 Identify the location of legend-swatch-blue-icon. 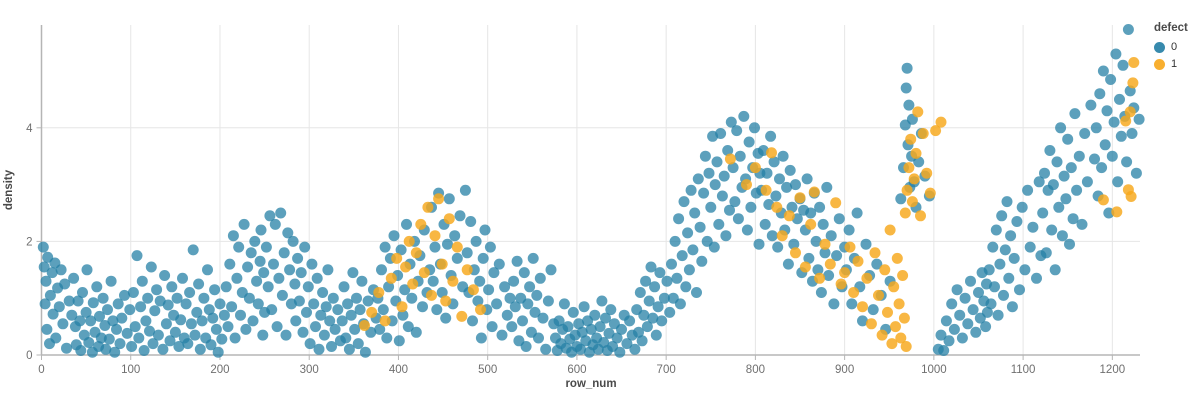
(1159, 47).